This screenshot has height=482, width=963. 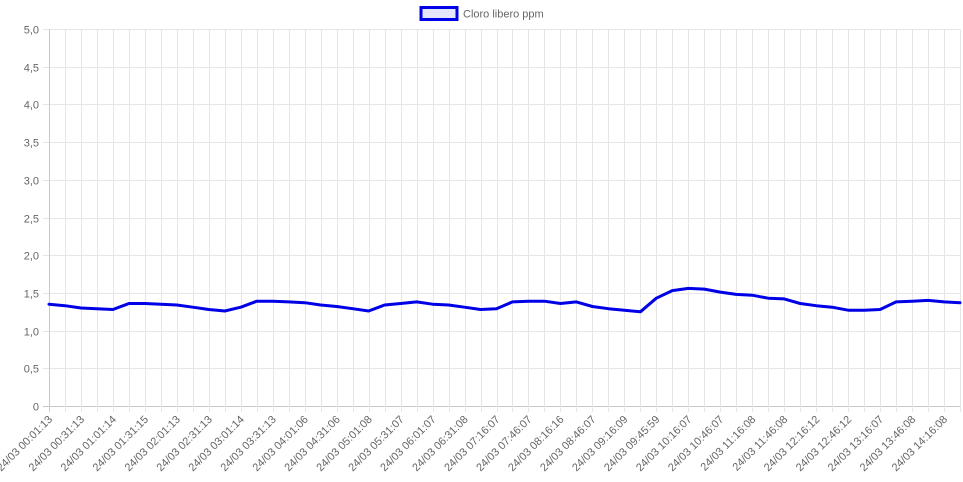 I want to click on y-tick-label: 3,0, so click(x=31, y=182).